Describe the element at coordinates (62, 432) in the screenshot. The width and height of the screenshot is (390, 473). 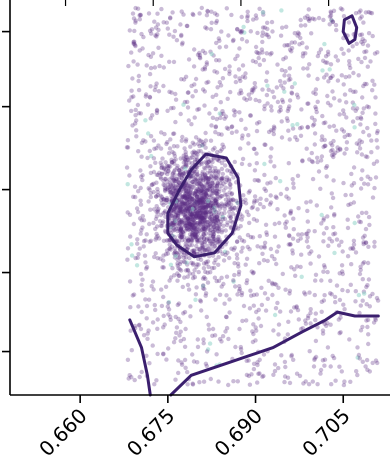
I see `x-tick-label: 0.660` at that location.